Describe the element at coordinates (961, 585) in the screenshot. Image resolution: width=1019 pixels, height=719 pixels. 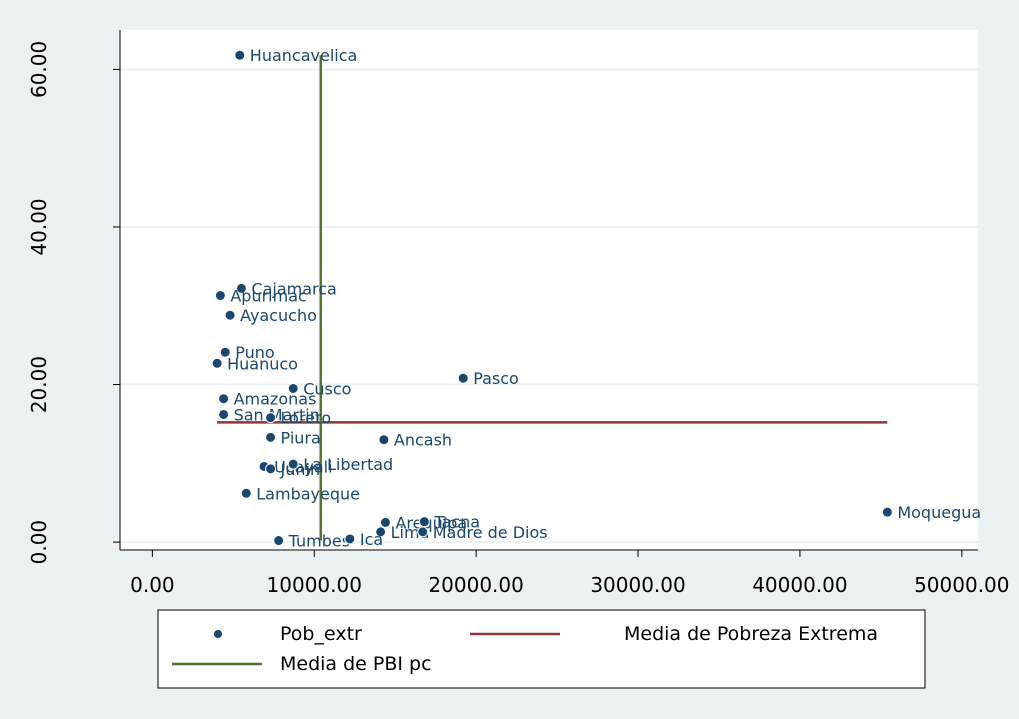
I see `x-tick-label-5: 50000.00` at that location.